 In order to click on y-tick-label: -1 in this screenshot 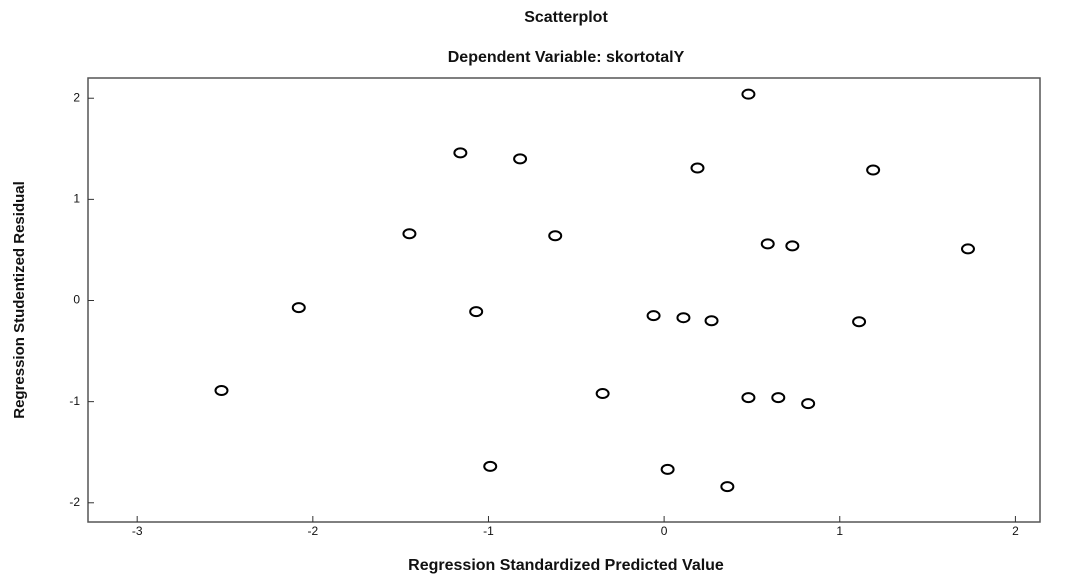, I will do `click(74, 401)`.